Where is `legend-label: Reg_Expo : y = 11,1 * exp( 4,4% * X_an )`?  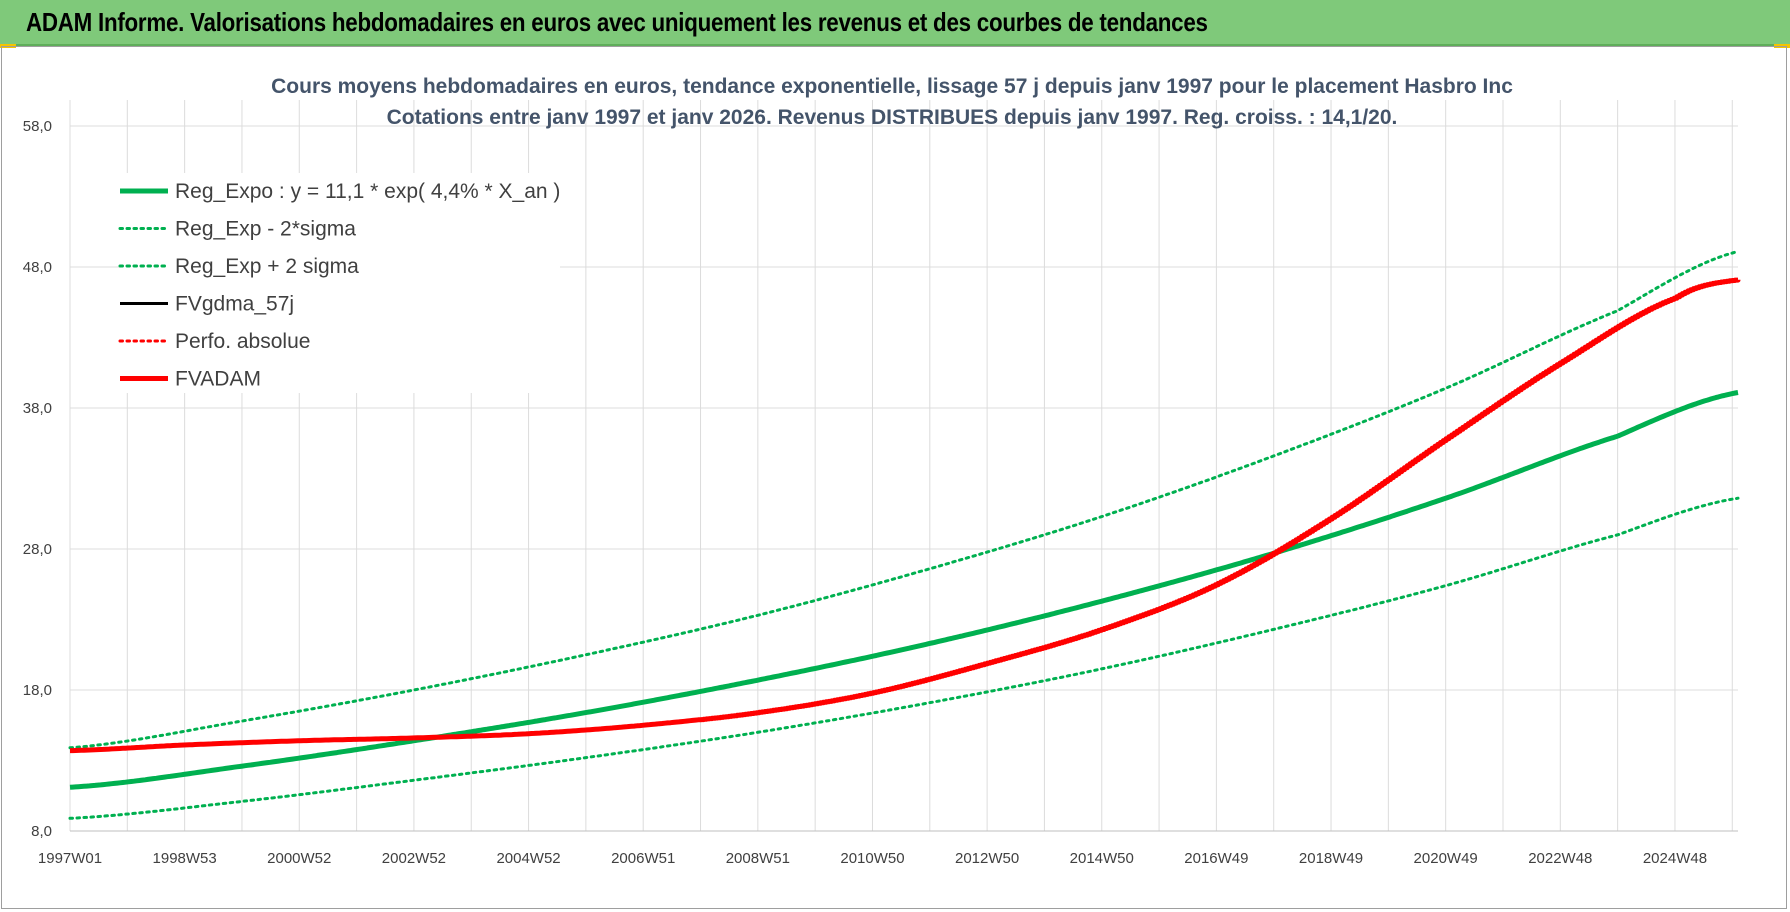
legend-label: Reg_Expo : y = 11,1 * exp( 4,4% * X_an ) is located at coordinates (367, 191).